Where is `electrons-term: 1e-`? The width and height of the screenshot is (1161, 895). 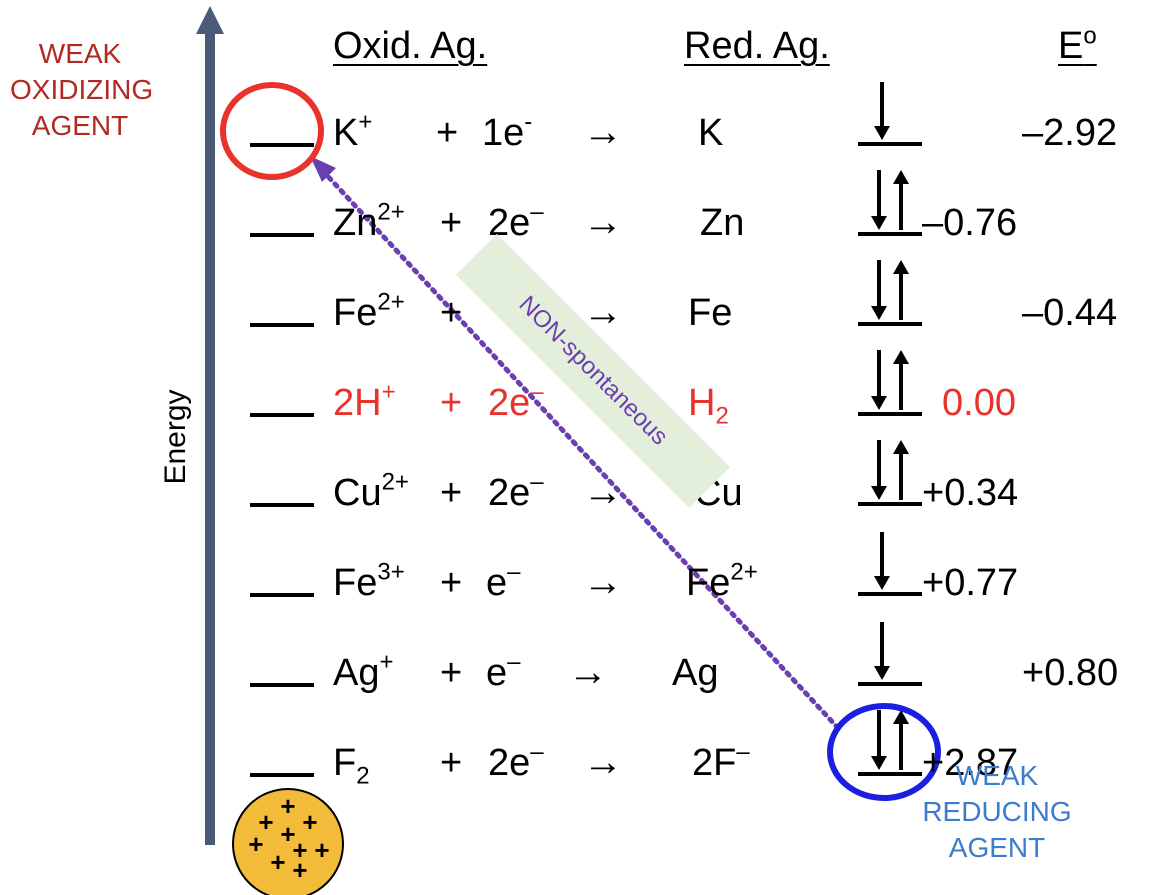 electrons-term: 1e- is located at coordinates (507, 132).